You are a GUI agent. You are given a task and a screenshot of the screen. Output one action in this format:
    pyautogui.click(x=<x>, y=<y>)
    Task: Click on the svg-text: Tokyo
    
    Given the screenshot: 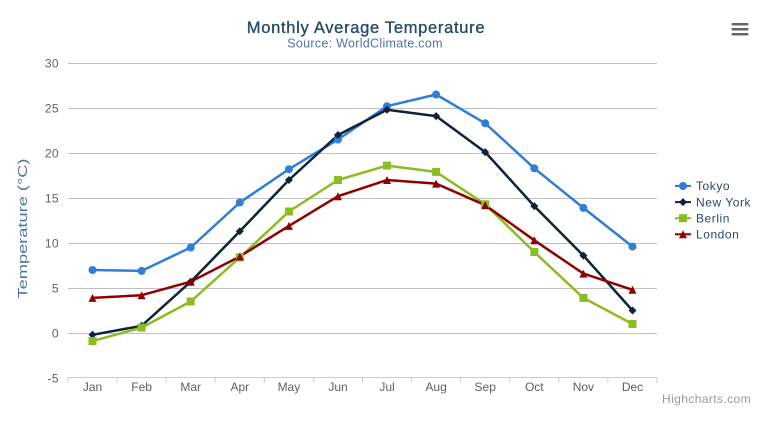 What is the action you would take?
    pyautogui.click(x=713, y=186)
    